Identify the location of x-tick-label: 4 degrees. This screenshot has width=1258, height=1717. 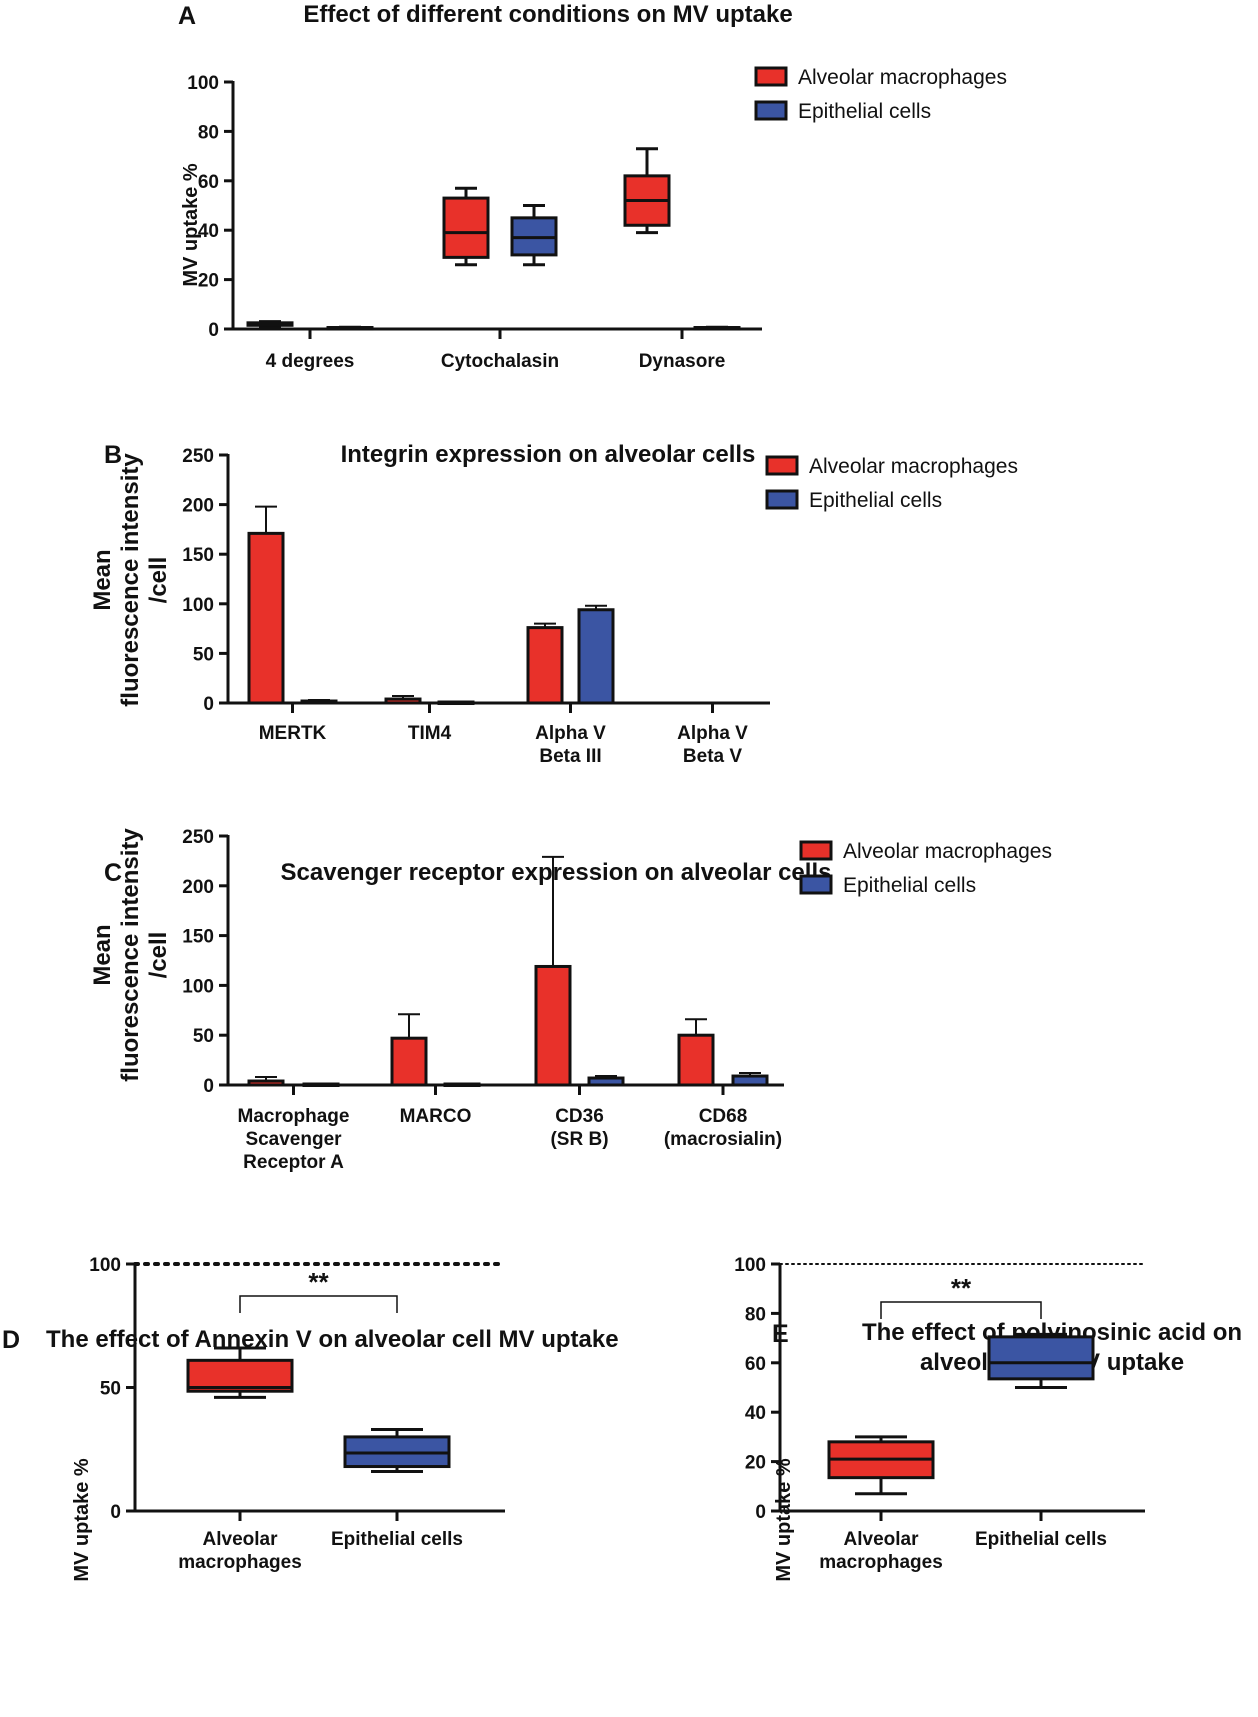
(310, 361).